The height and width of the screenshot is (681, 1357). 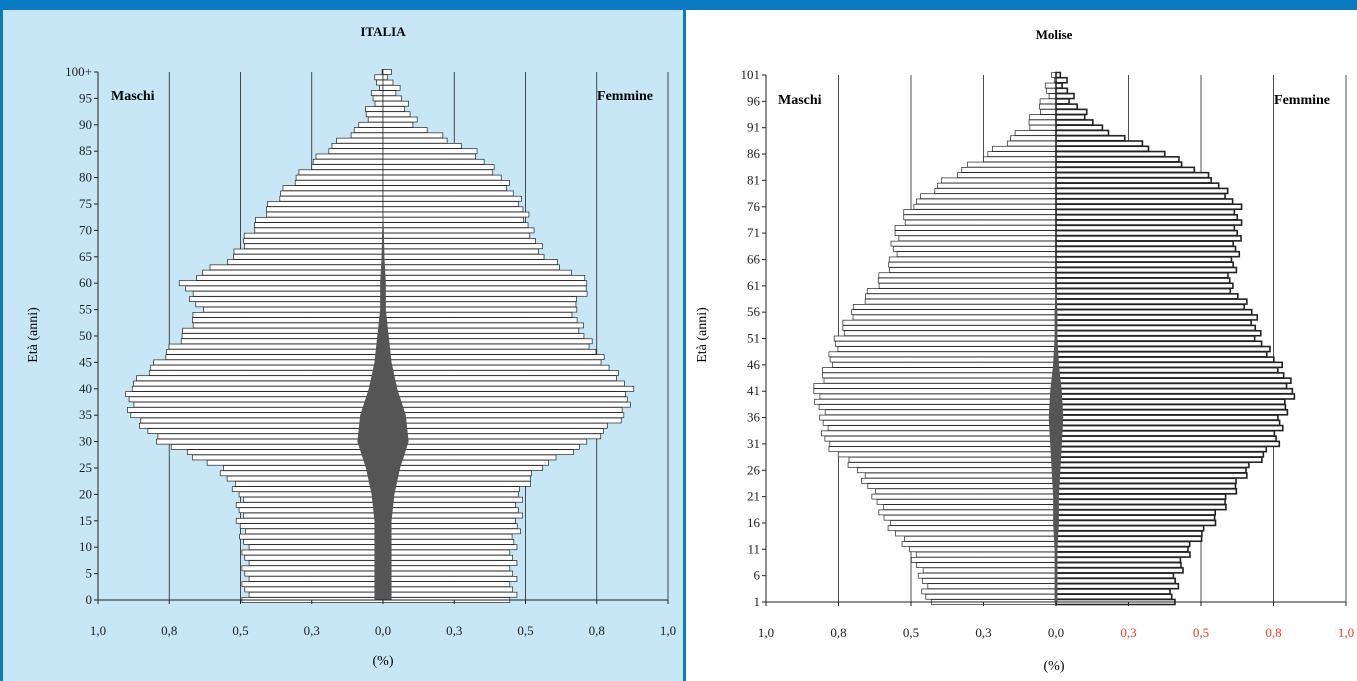 What do you see at coordinates (78, 71) in the screenshot?
I see `y-tick-label: 100+` at bounding box center [78, 71].